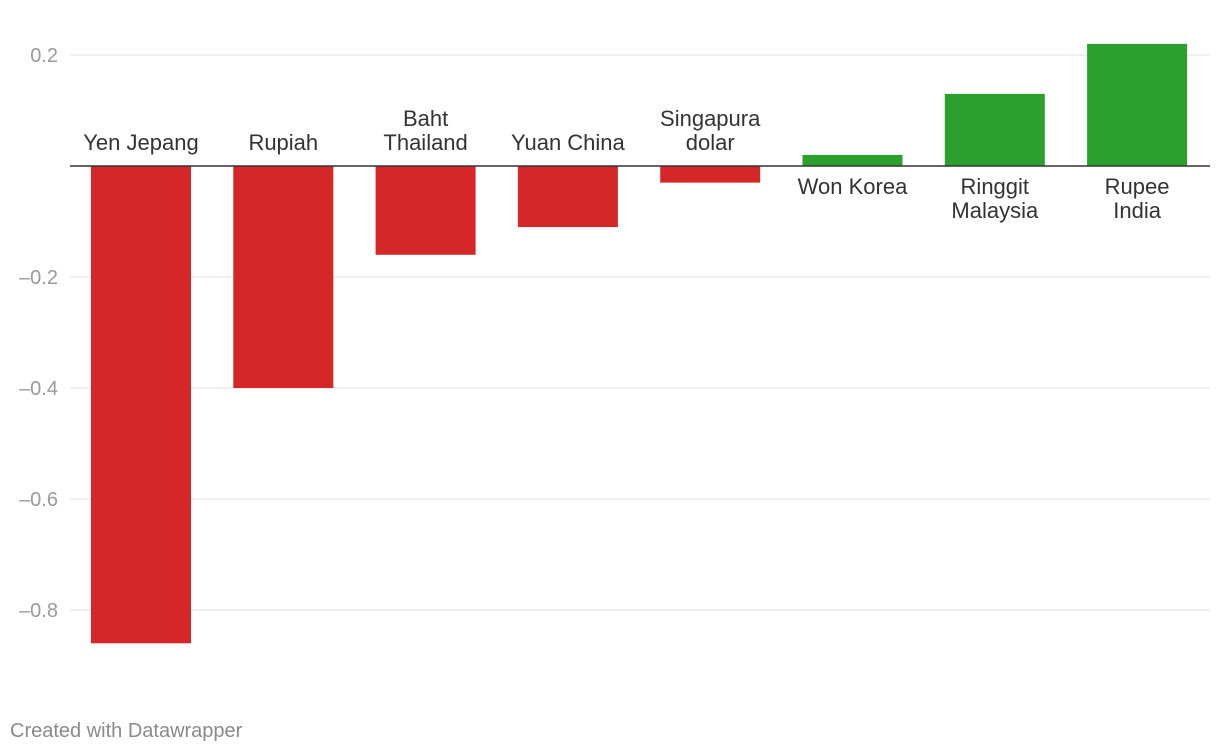  What do you see at coordinates (995, 210) in the screenshot?
I see `category-label-line: Malaysia` at bounding box center [995, 210].